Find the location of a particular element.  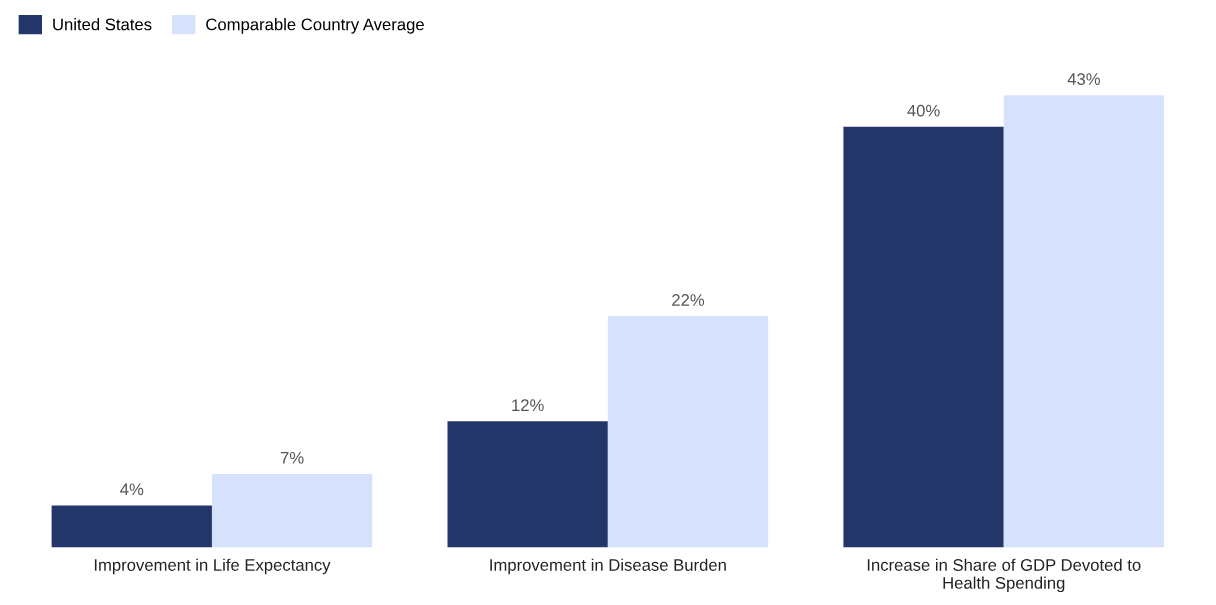

x-tick-label: Increase in Share of GDP Devoted to Health Spending is located at coordinates (1004, 575).